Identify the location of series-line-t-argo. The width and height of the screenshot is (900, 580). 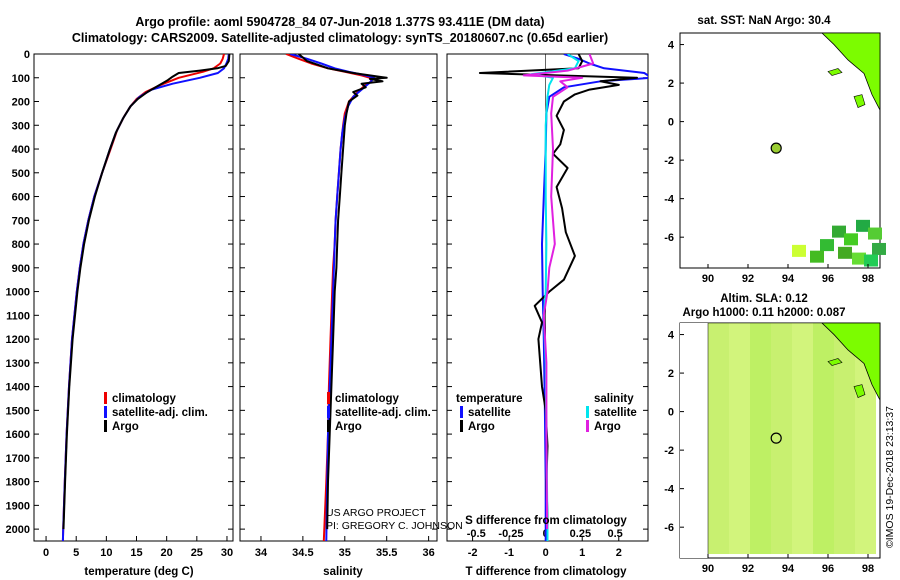
(558, 297).